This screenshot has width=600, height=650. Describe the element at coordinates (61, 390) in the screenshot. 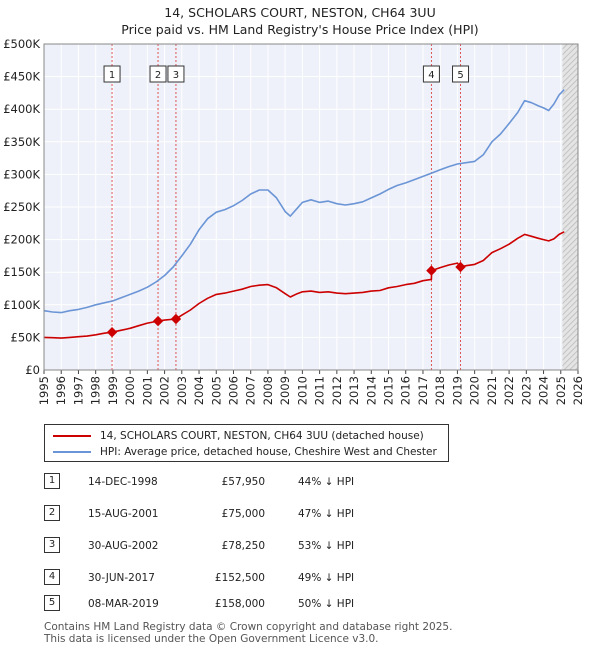

I see `x-tick-label: 1996` at that location.